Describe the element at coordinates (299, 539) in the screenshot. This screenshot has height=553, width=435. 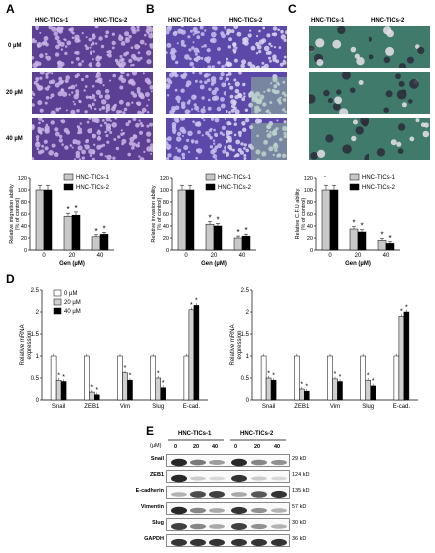
I see `blot-kd-label: 36 kD` at that location.